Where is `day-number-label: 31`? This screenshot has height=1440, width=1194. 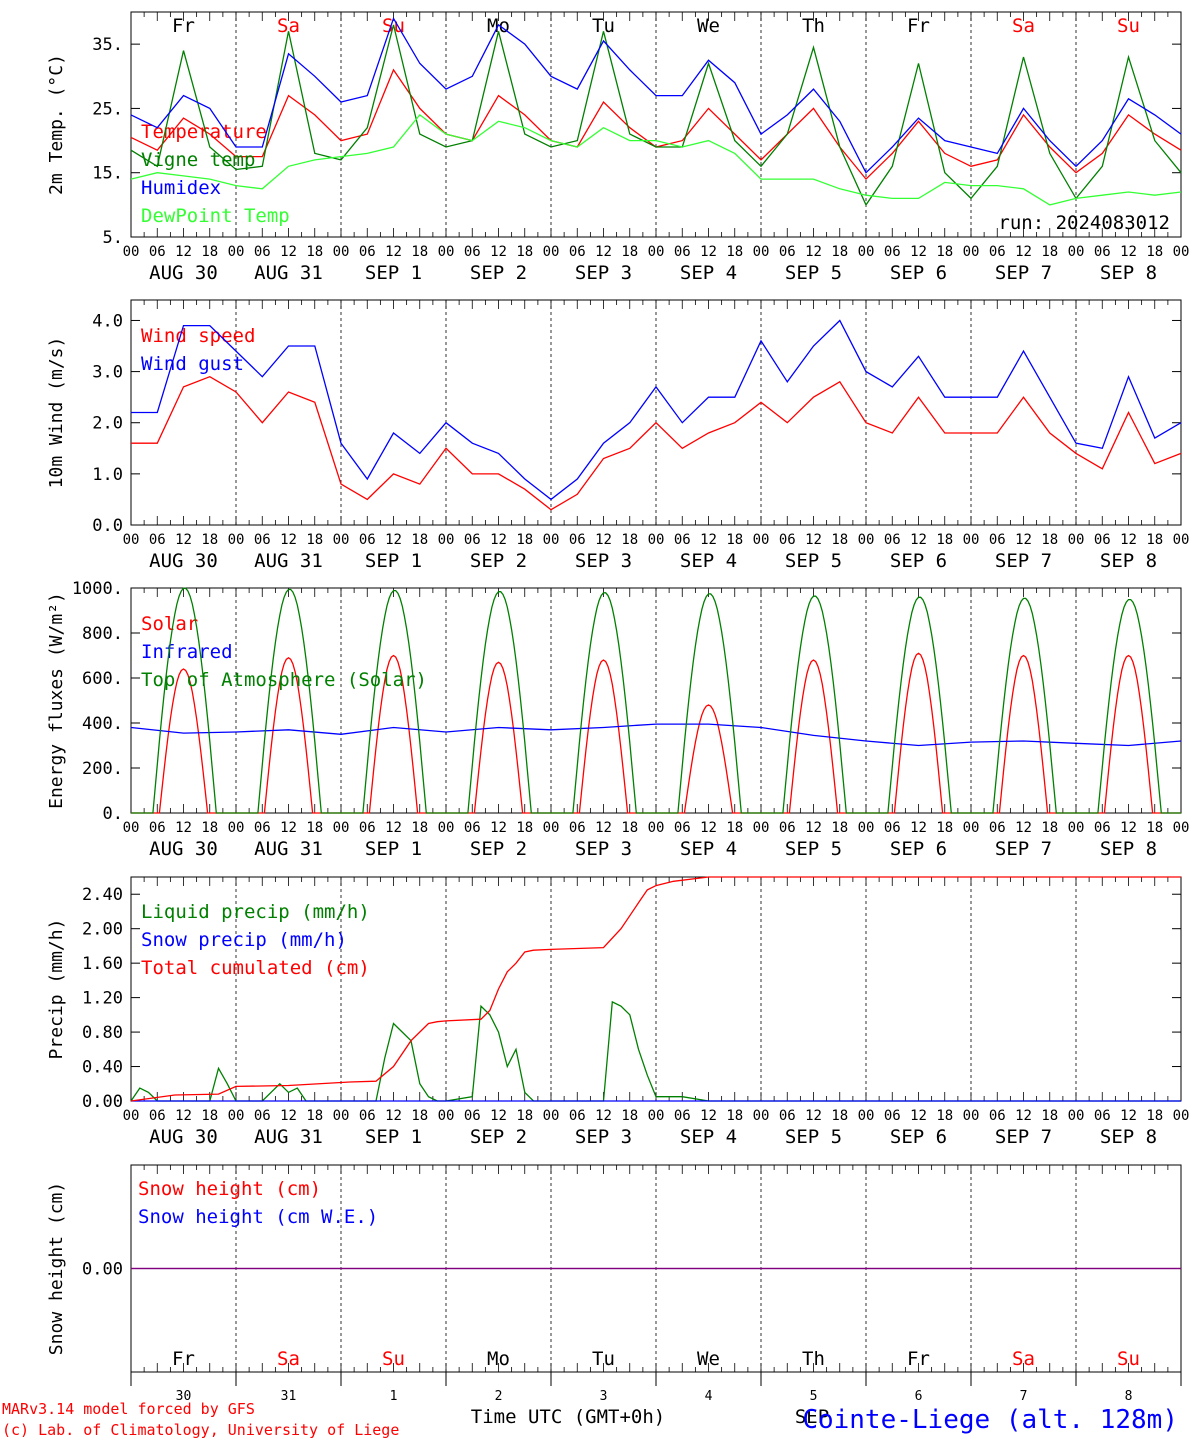 day-number-label: 31 is located at coordinates (289, 1396).